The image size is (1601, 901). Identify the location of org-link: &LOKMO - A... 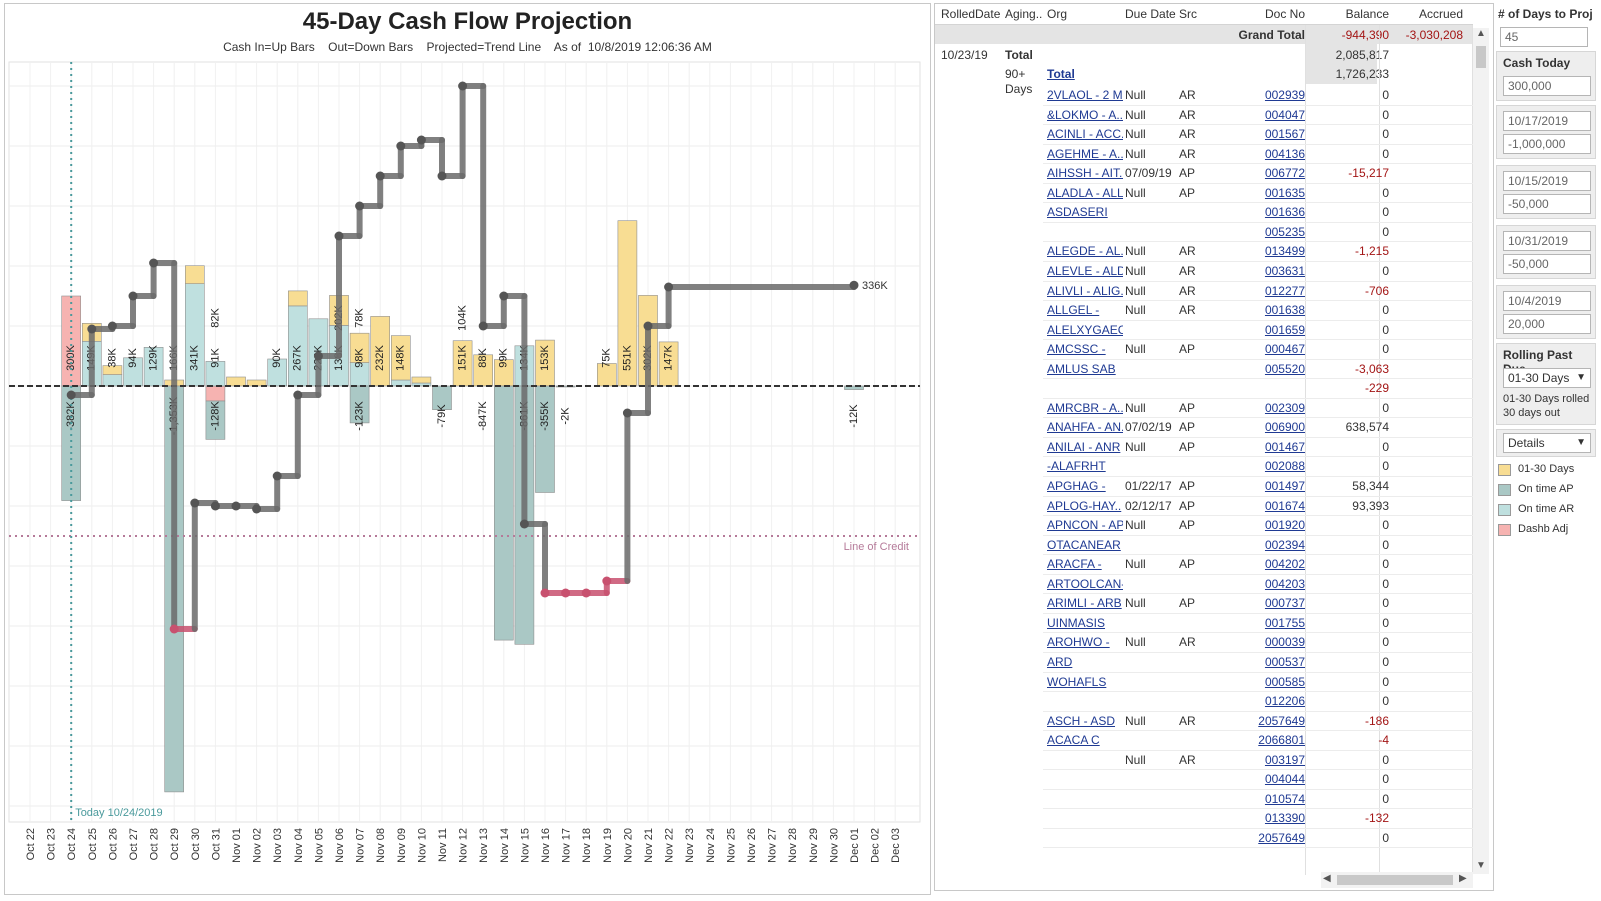
(1085, 114).